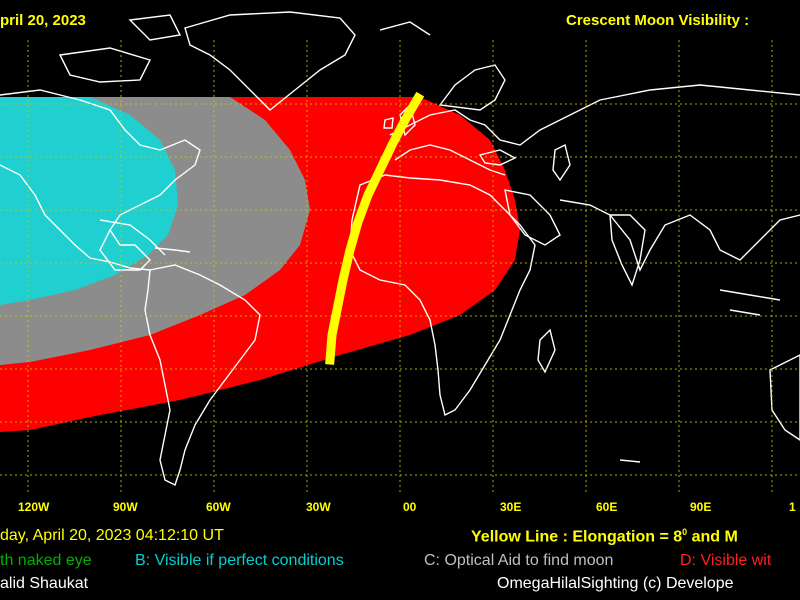 The height and width of the screenshot is (600, 800). What do you see at coordinates (318, 507) in the screenshot?
I see `lon-label-30w: 30W` at bounding box center [318, 507].